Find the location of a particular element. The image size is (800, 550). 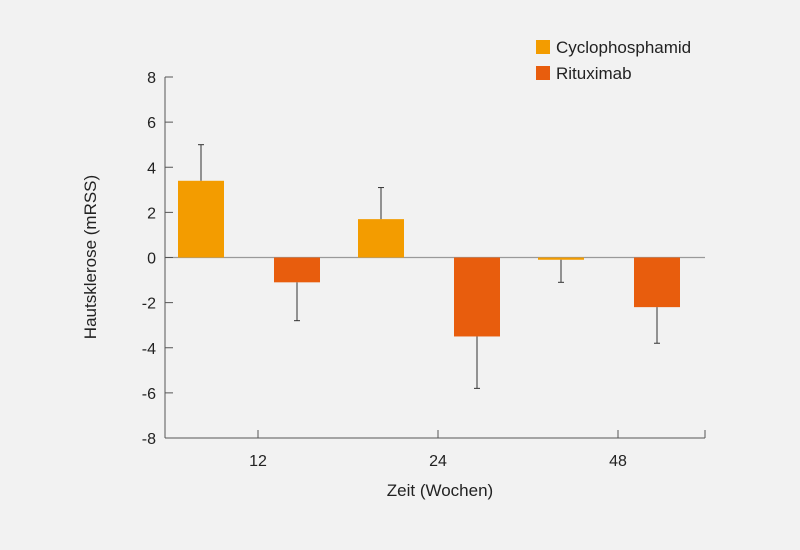

y-tick-label: 0 is located at coordinates (151, 259).